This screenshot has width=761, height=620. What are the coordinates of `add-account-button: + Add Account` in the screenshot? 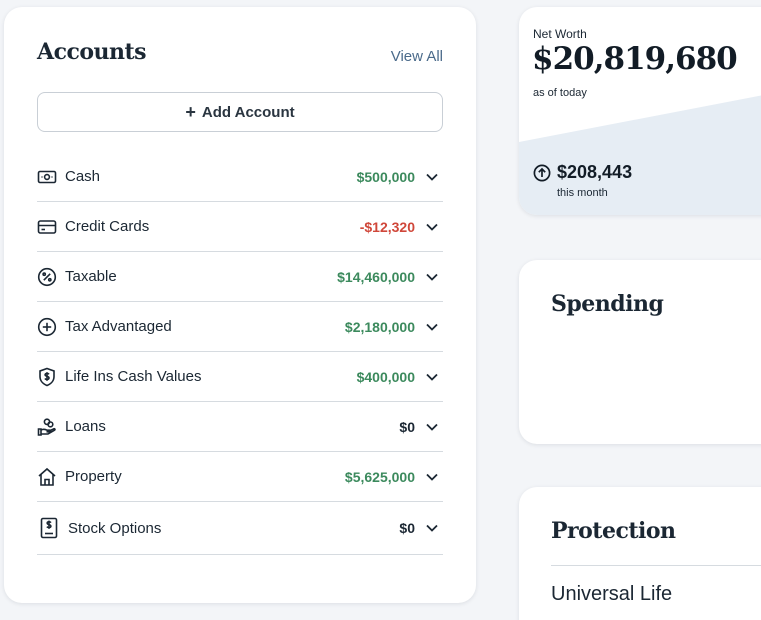 It's located at (240, 112).